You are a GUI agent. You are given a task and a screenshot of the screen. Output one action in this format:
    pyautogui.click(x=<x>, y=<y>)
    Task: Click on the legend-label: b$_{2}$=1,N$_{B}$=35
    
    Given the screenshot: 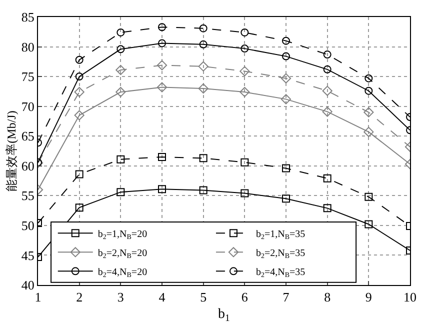 What is the action you would take?
    pyautogui.click(x=281, y=235)
    